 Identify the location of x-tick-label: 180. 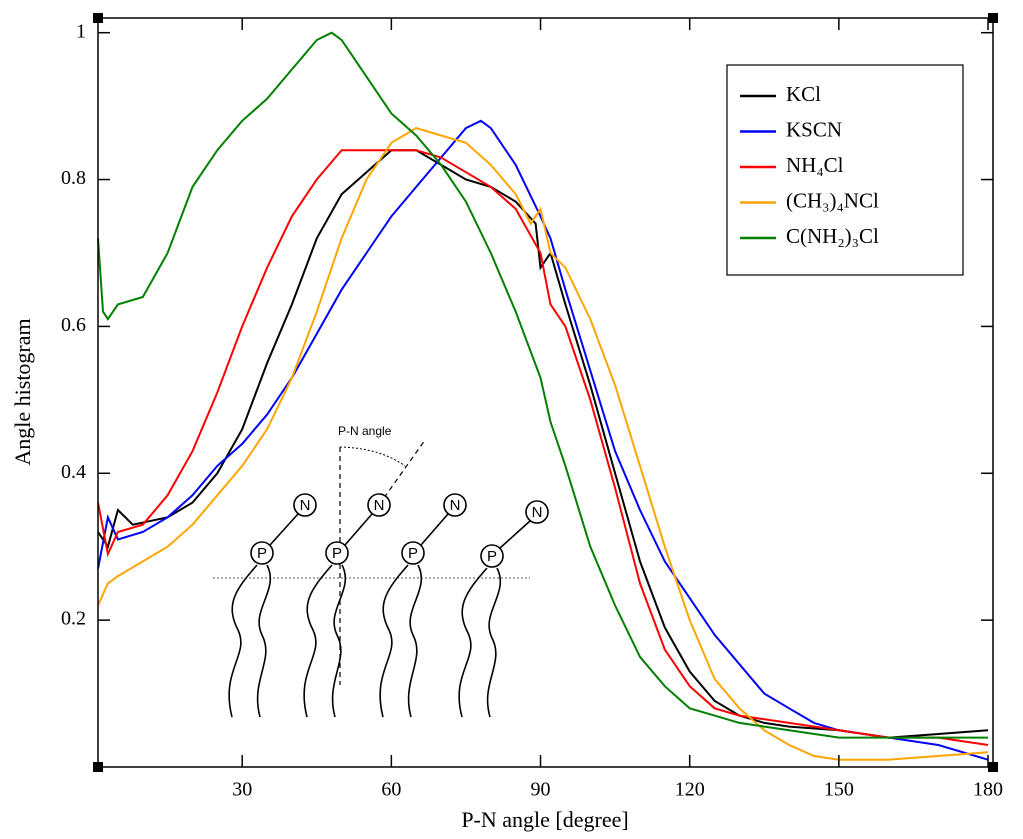
(988, 790).